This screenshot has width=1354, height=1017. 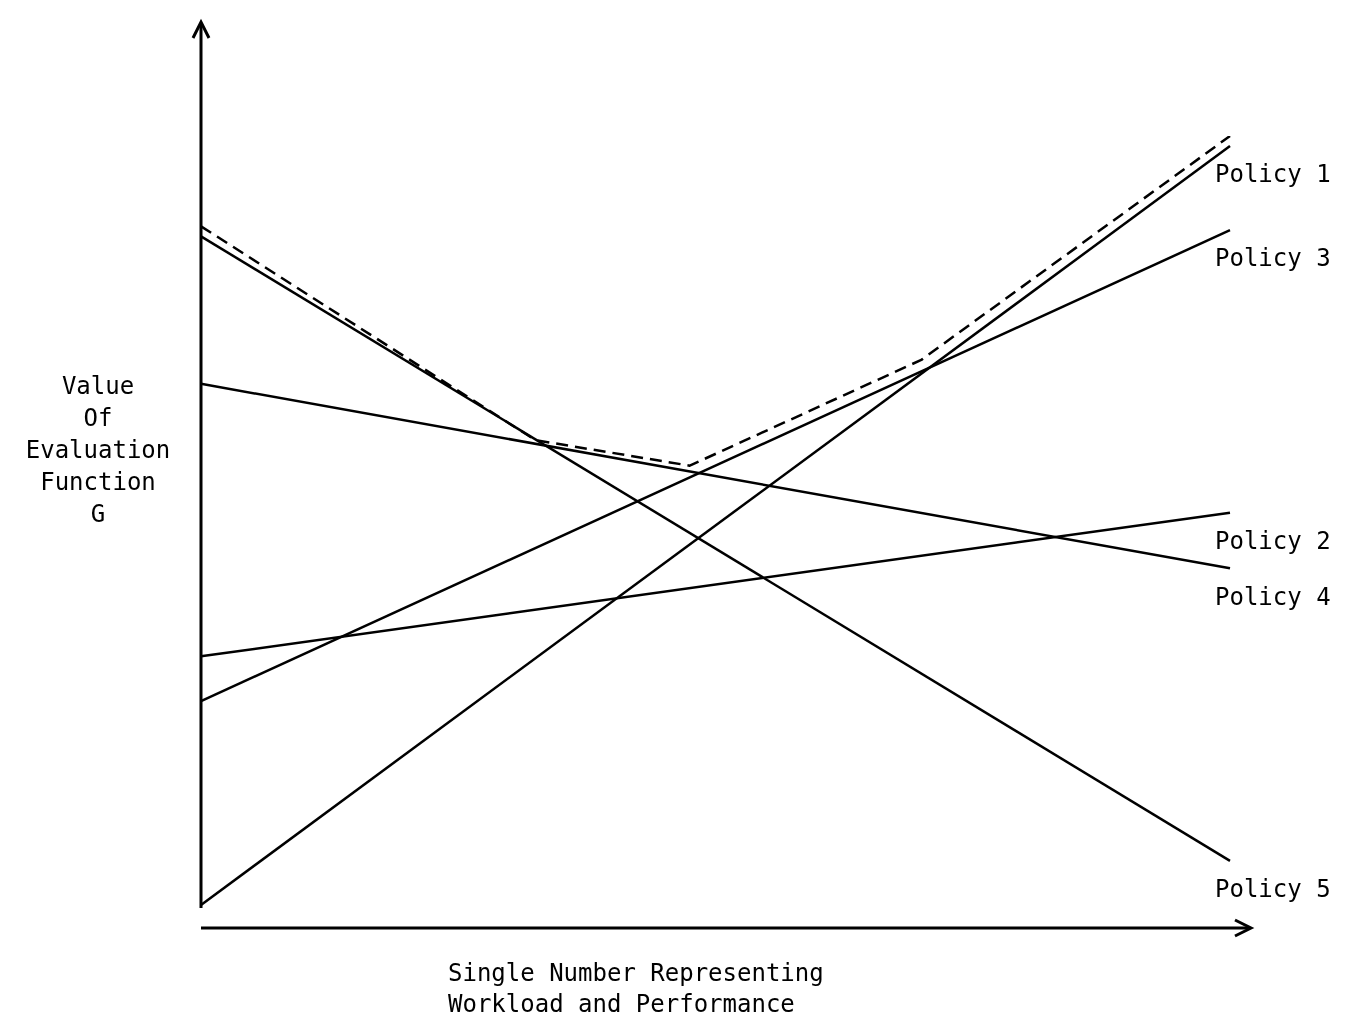 What do you see at coordinates (1273, 540) in the screenshot?
I see `series-label: Policy 2` at bounding box center [1273, 540].